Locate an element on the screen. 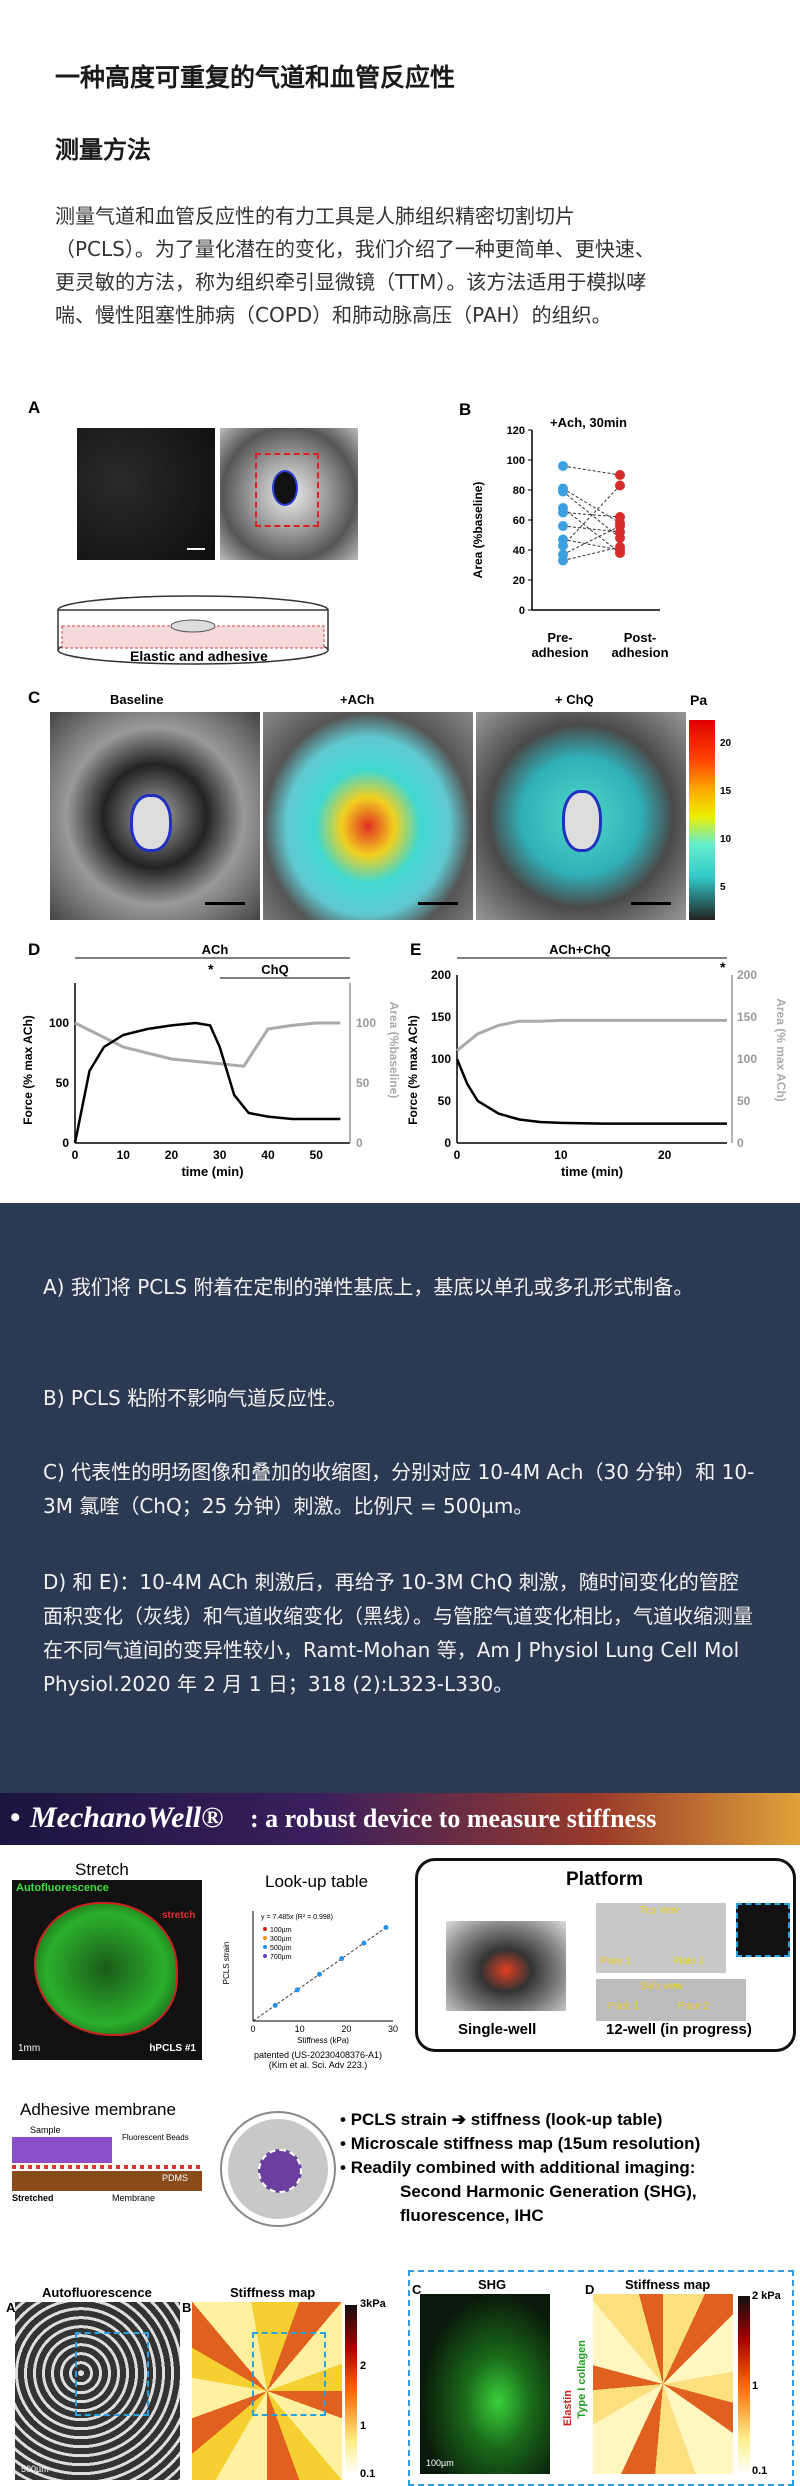 The image size is (800, 2486). e-ytick-label: 100 is located at coordinates (441, 1059).